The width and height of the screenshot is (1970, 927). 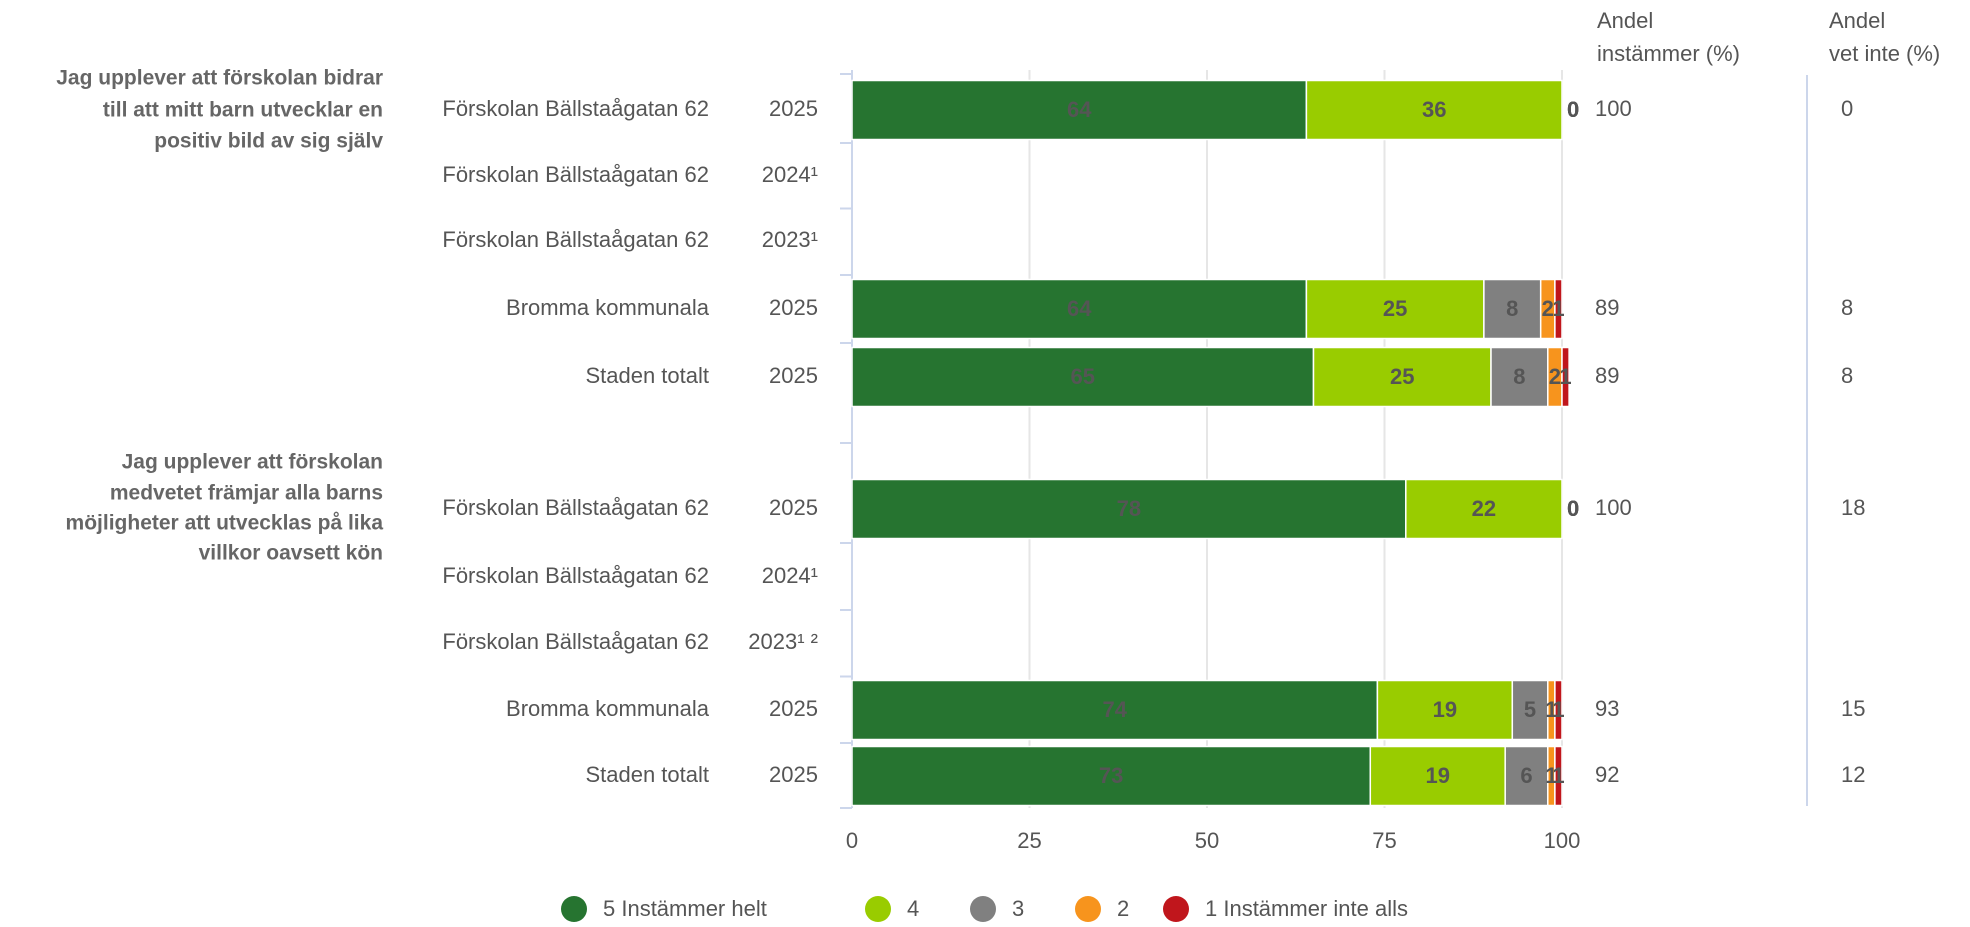 I want to click on column-value: 0, so click(x=1847, y=108).